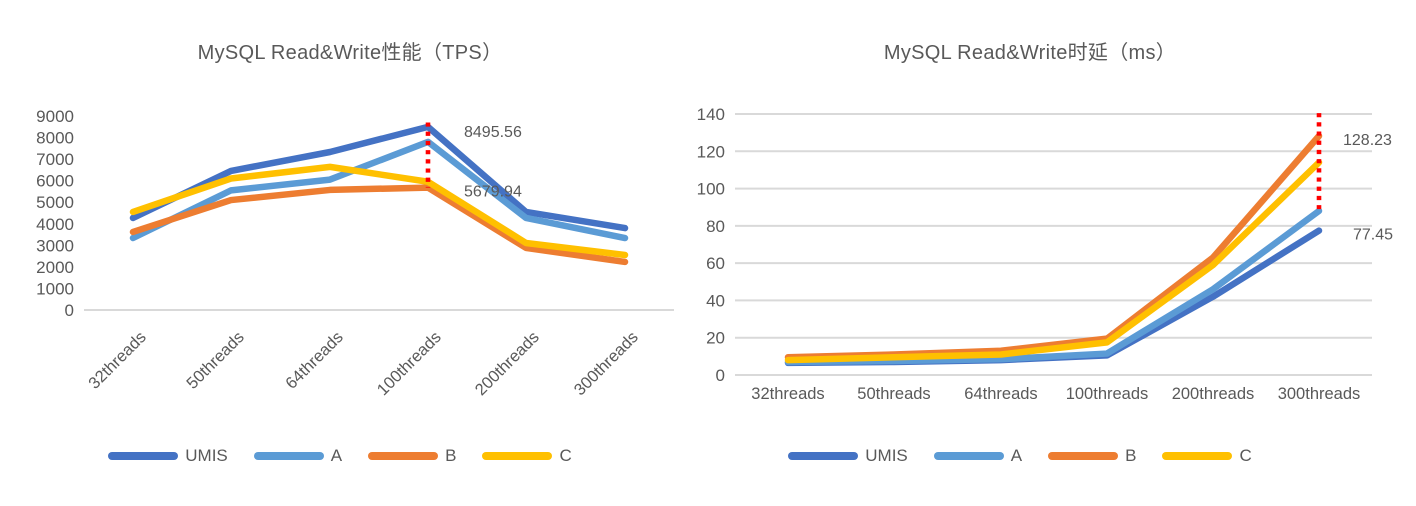 Image resolution: width=1416 pixels, height=506 pixels. Describe the element at coordinates (350, 53) in the screenshot. I see `chart-title-tps: MySQL Read&Write性能（TPS）` at that location.